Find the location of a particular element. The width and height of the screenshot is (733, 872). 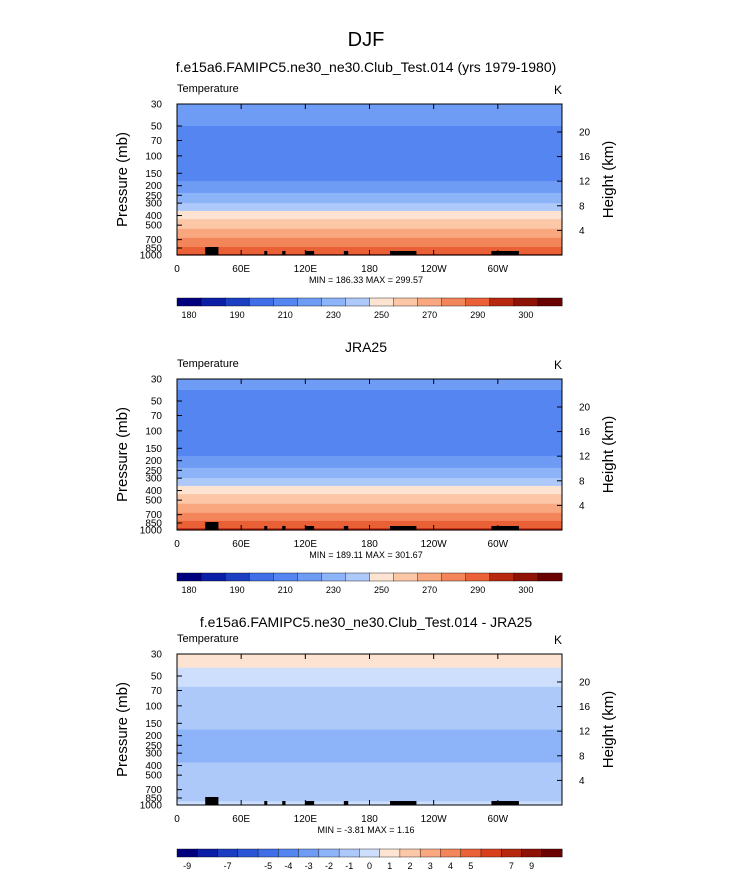

colorbar-label: -1 is located at coordinates (349, 866).